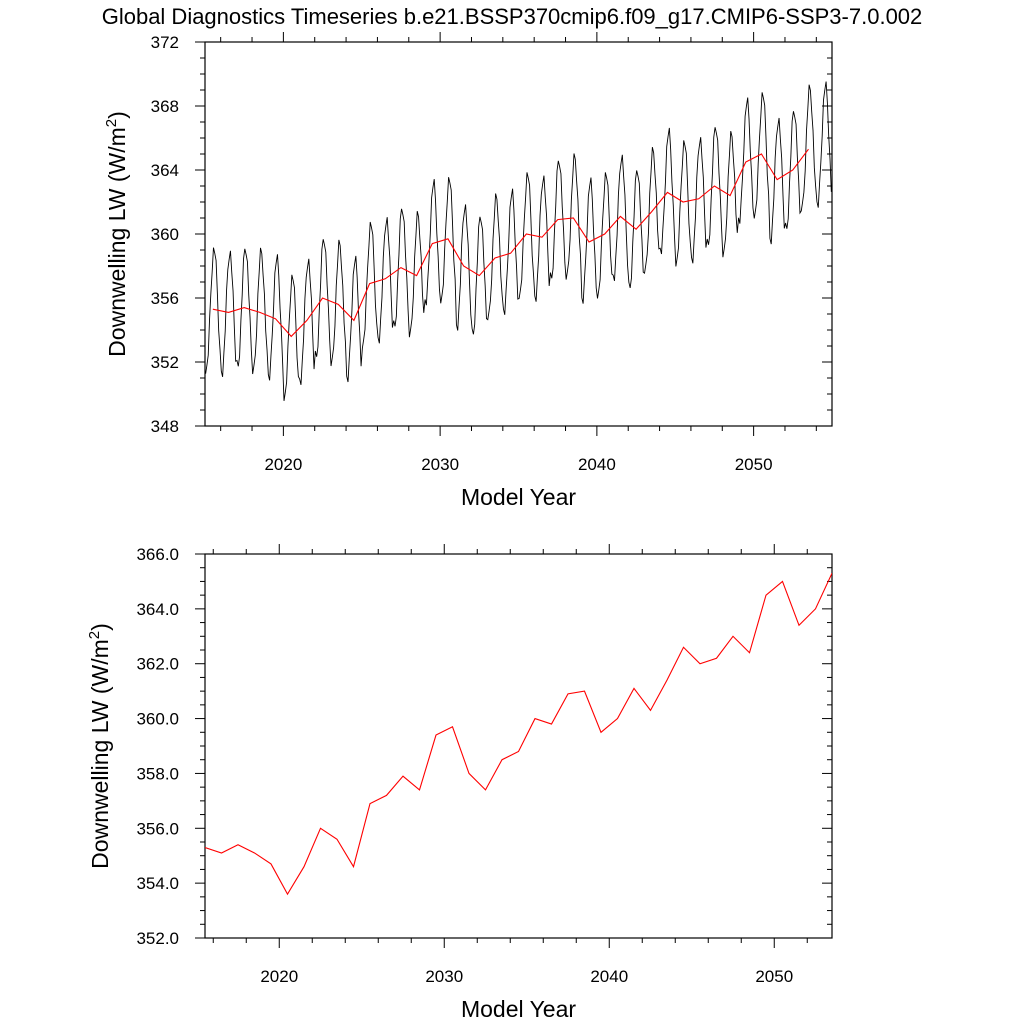  I want to click on annual-mean-series-line, so click(510, 243).